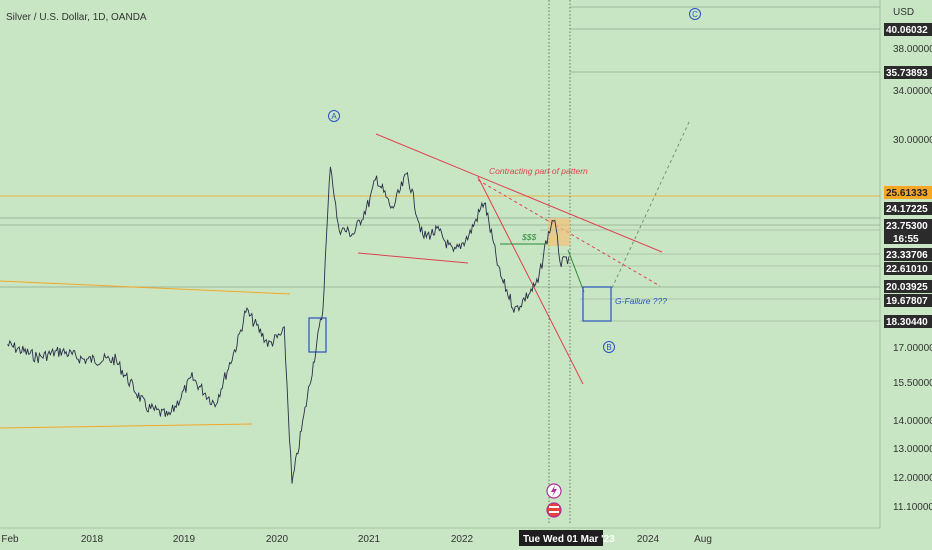 Image resolution: width=932 pixels, height=550 pixels. What do you see at coordinates (145, 287) in the screenshot?
I see `orange-trendline-upper` at bounding box center [145, 287].